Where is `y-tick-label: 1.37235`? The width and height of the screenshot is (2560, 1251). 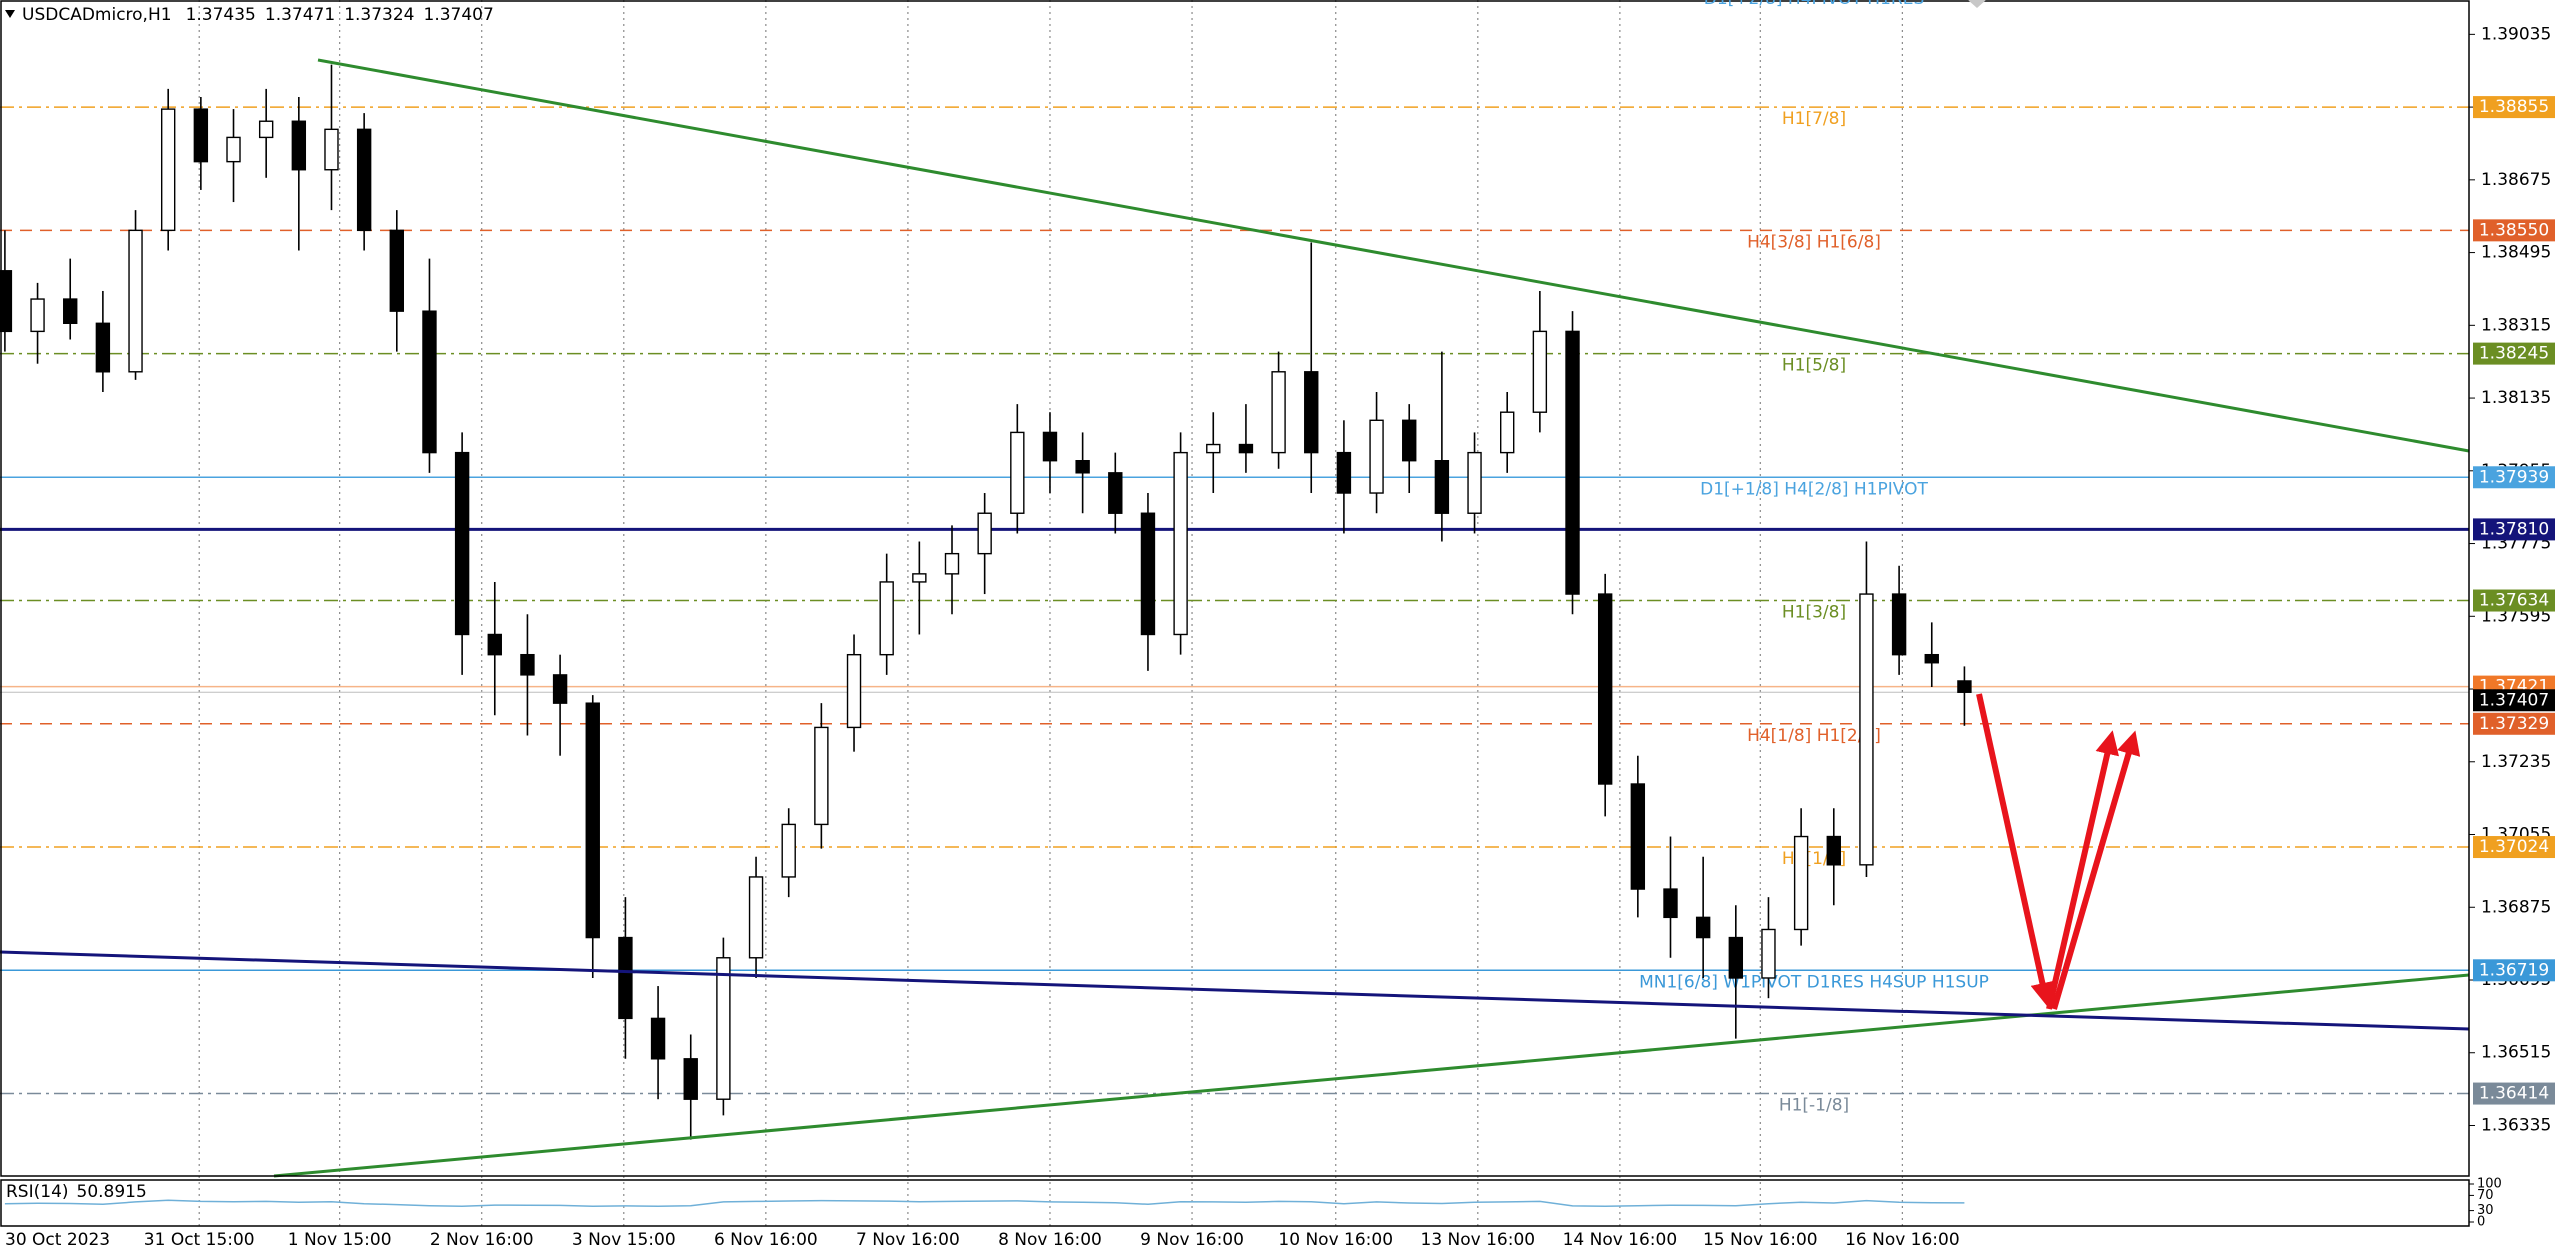 y-tick-label: 1.37235 is located at coordinates (2516, 762).